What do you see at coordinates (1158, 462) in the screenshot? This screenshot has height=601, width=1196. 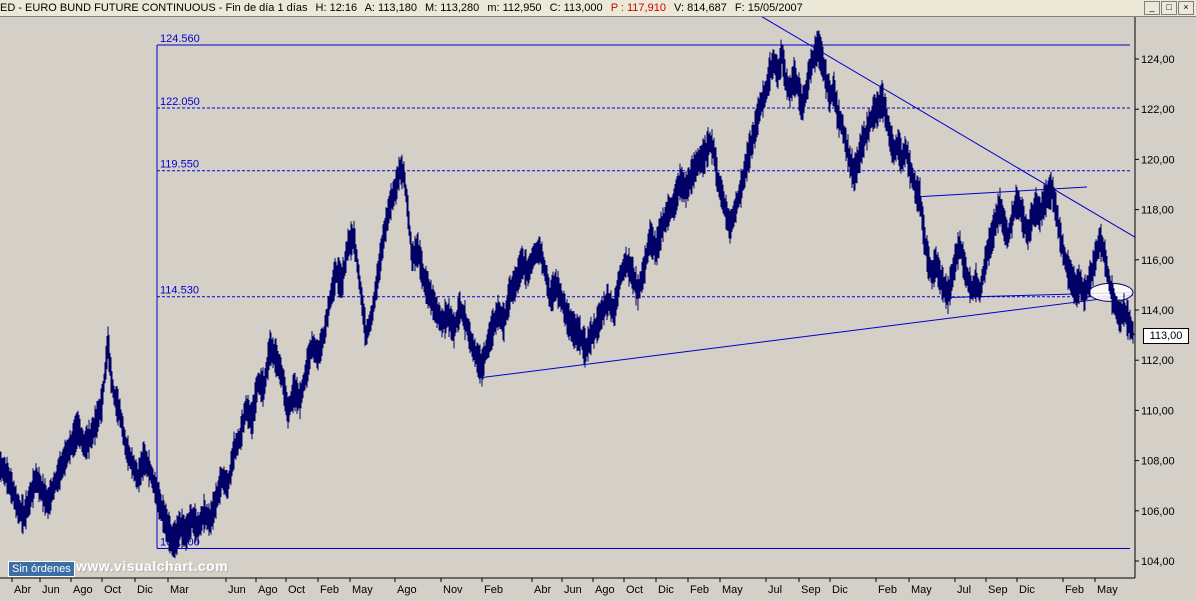 I see `y-tick-label: 108,00` at bounding box center [1158, 462].